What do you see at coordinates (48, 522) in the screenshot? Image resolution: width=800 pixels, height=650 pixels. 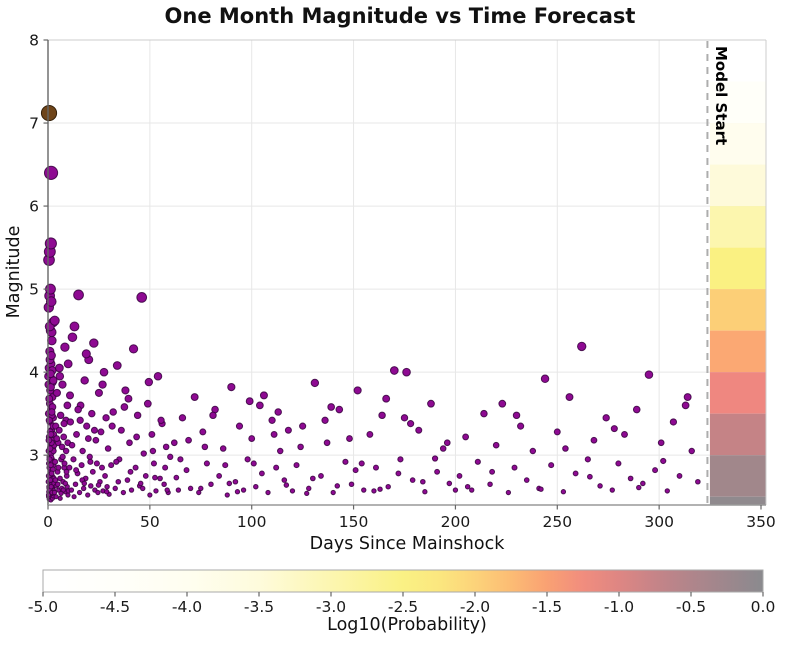 I see `x-tick-label: 0` at bounding box center [48, 522].